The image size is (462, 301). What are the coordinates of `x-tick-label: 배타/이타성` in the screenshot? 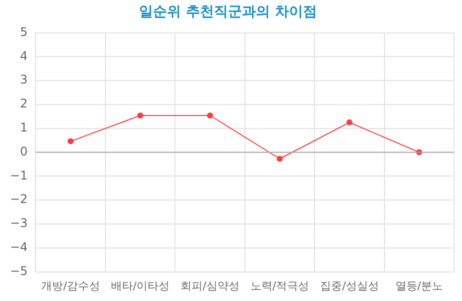 It's located at (140, 285).